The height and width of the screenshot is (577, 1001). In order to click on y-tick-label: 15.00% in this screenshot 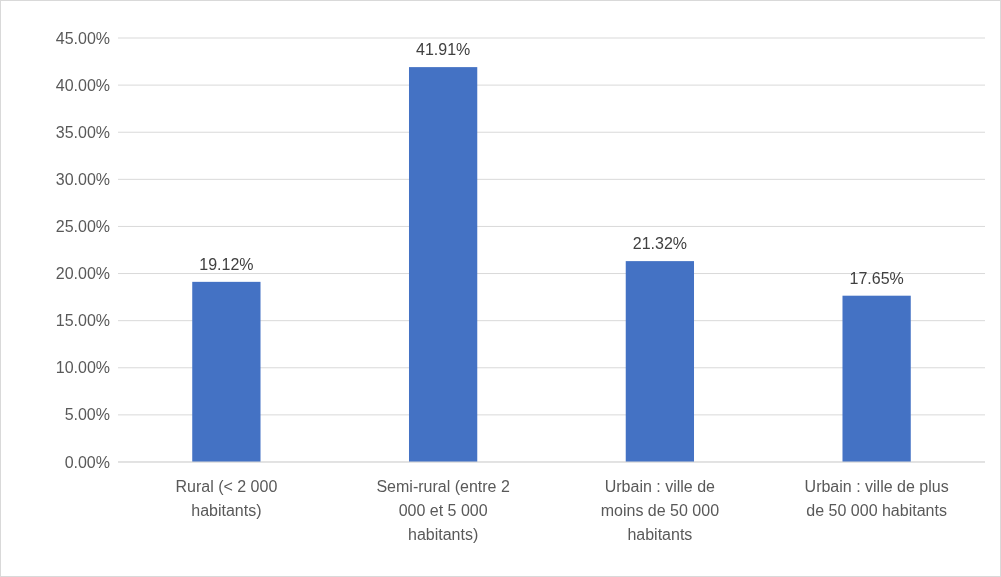, I will do `click(82, 321)`.